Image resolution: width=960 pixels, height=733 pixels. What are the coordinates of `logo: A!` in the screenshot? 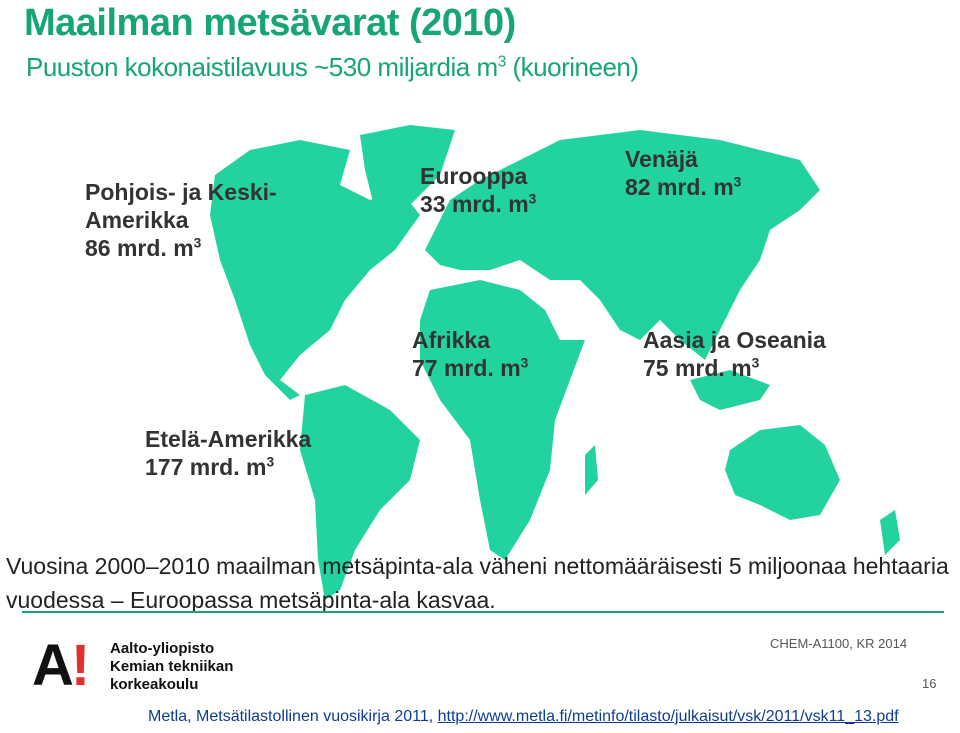 It's located at (61, 665).